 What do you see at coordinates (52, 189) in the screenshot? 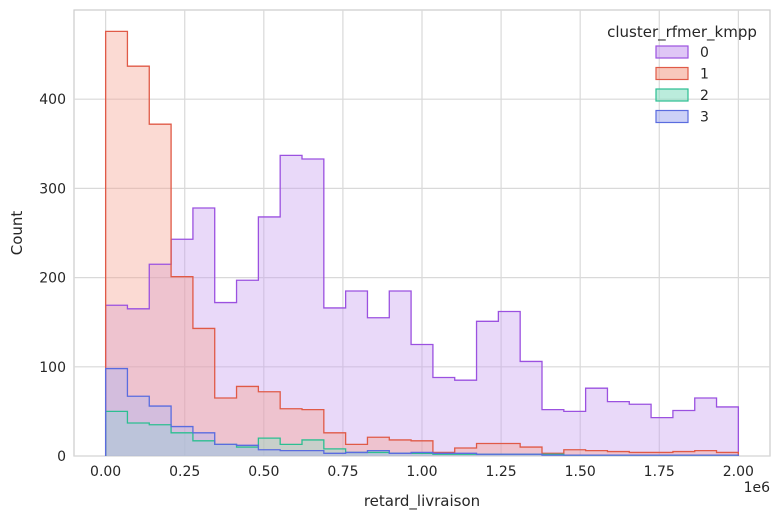
I see `y-tick-label: 300` at bounding box center [52, 189].